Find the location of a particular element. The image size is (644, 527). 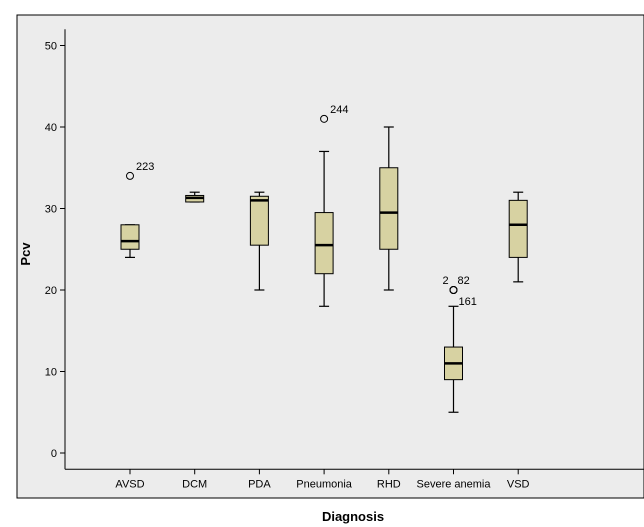

y-tick-label: 40 is located at coordinates (51, 128).